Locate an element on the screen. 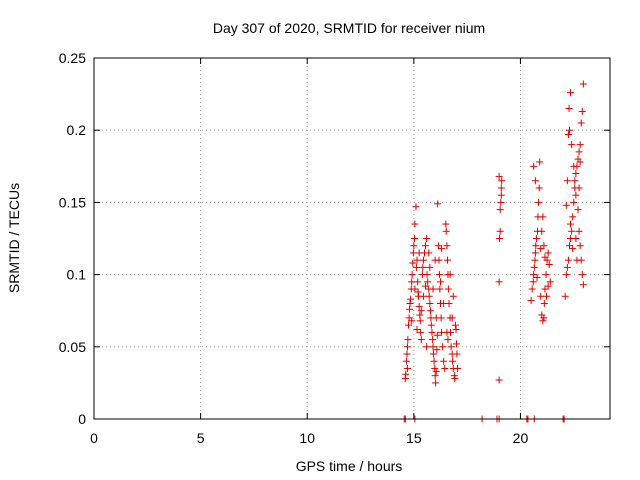 The image size is (640, 480). x-tick-label: 5 is located at coordinates (201, 438).